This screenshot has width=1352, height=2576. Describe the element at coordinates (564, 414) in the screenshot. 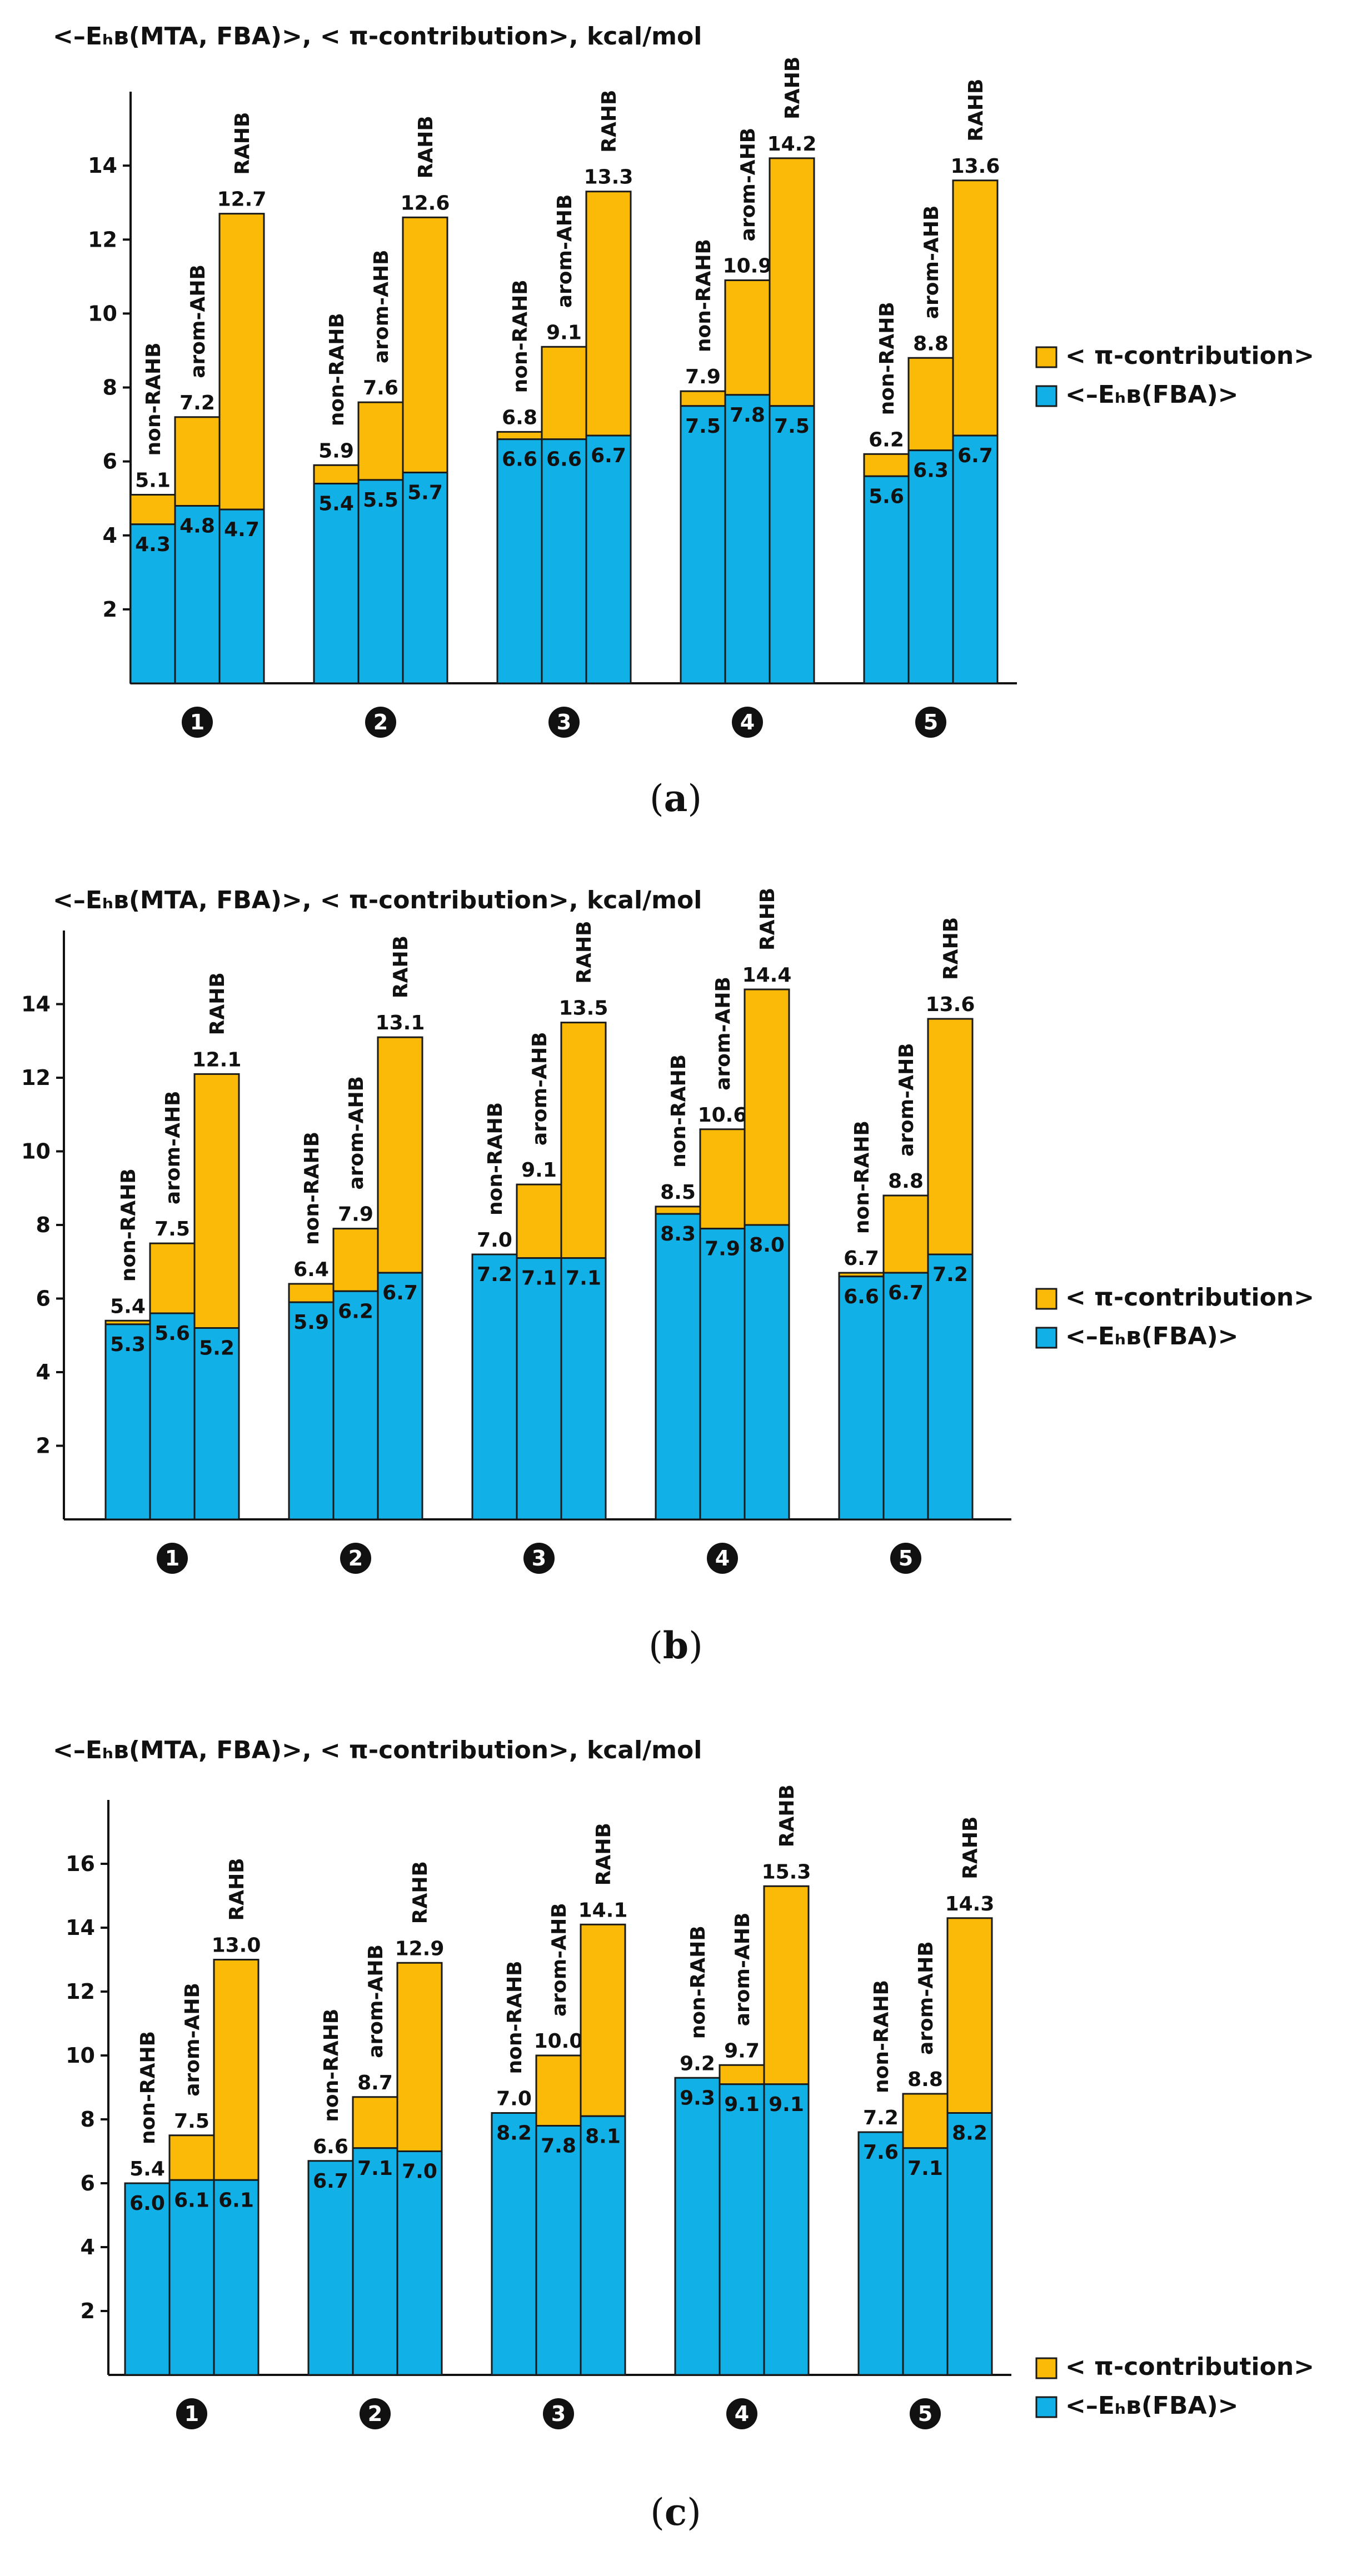

I see `bar-group-3: 6.6 6.8 non-RAHB 6.6 9.1 arom-AHB 6.7 13.3 RAHB 3` at that location.